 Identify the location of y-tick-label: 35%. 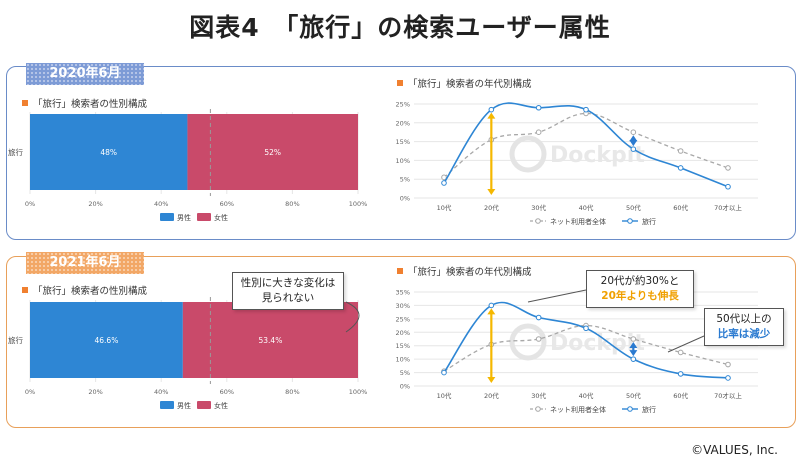
(403, 293).